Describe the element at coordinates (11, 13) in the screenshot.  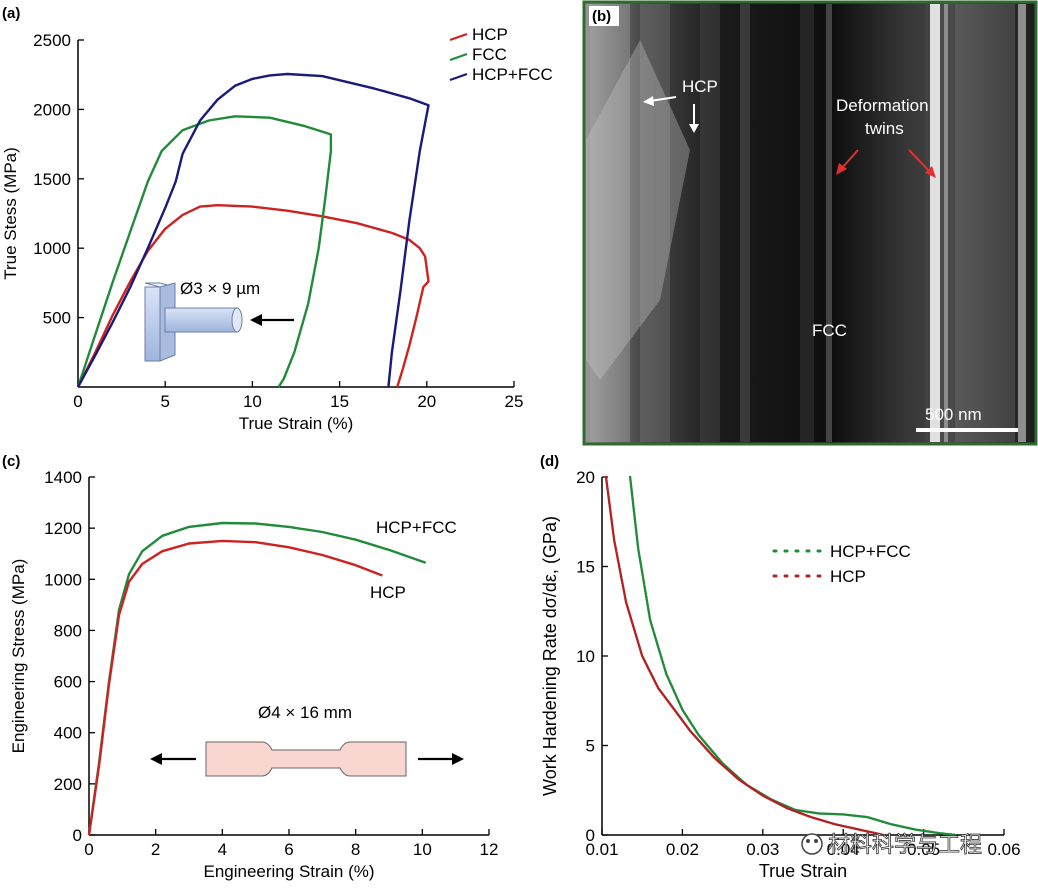
I see `panel-a-label: (a)` at that location.